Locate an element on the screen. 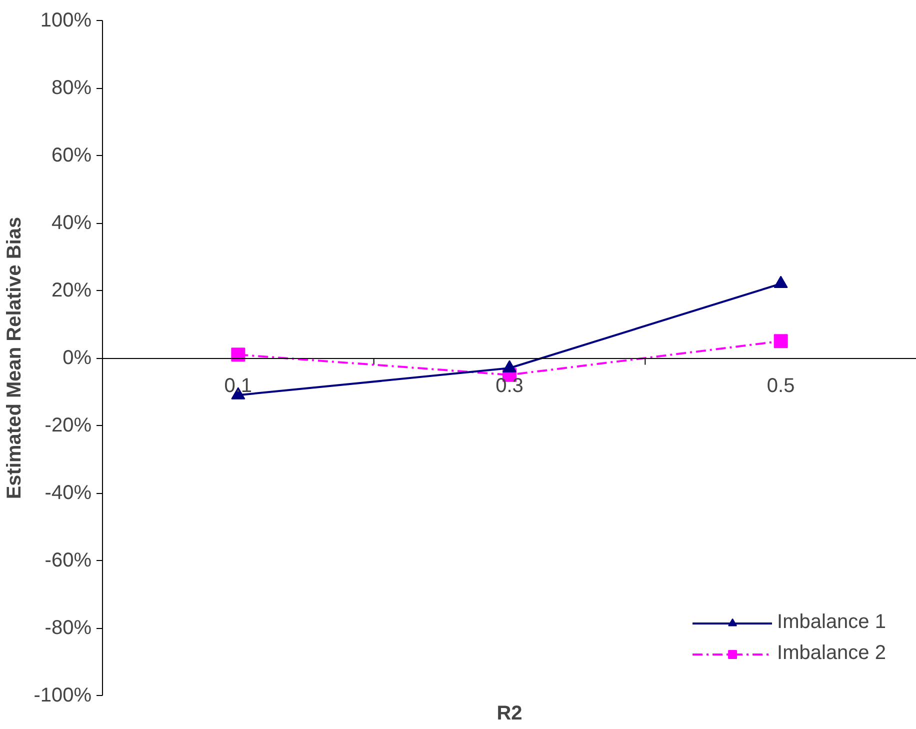 The image size is (916, 729). y-axis-title: Estimated Mean Relative Bias is located at coordinates (15, 358).